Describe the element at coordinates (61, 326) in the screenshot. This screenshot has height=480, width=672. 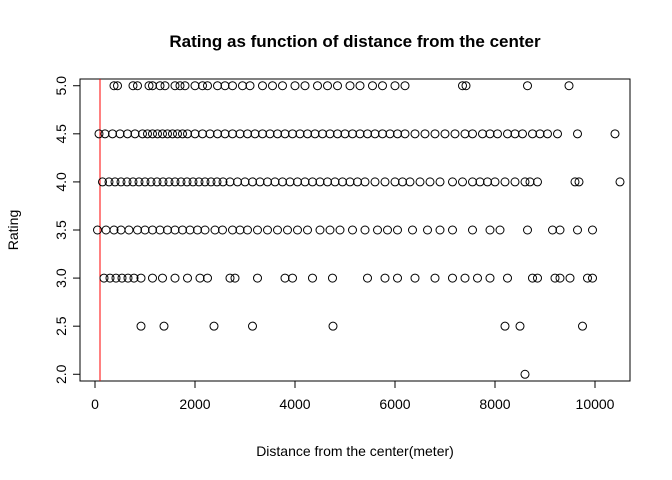
I see `y-tick-label: 2.5` at that location.